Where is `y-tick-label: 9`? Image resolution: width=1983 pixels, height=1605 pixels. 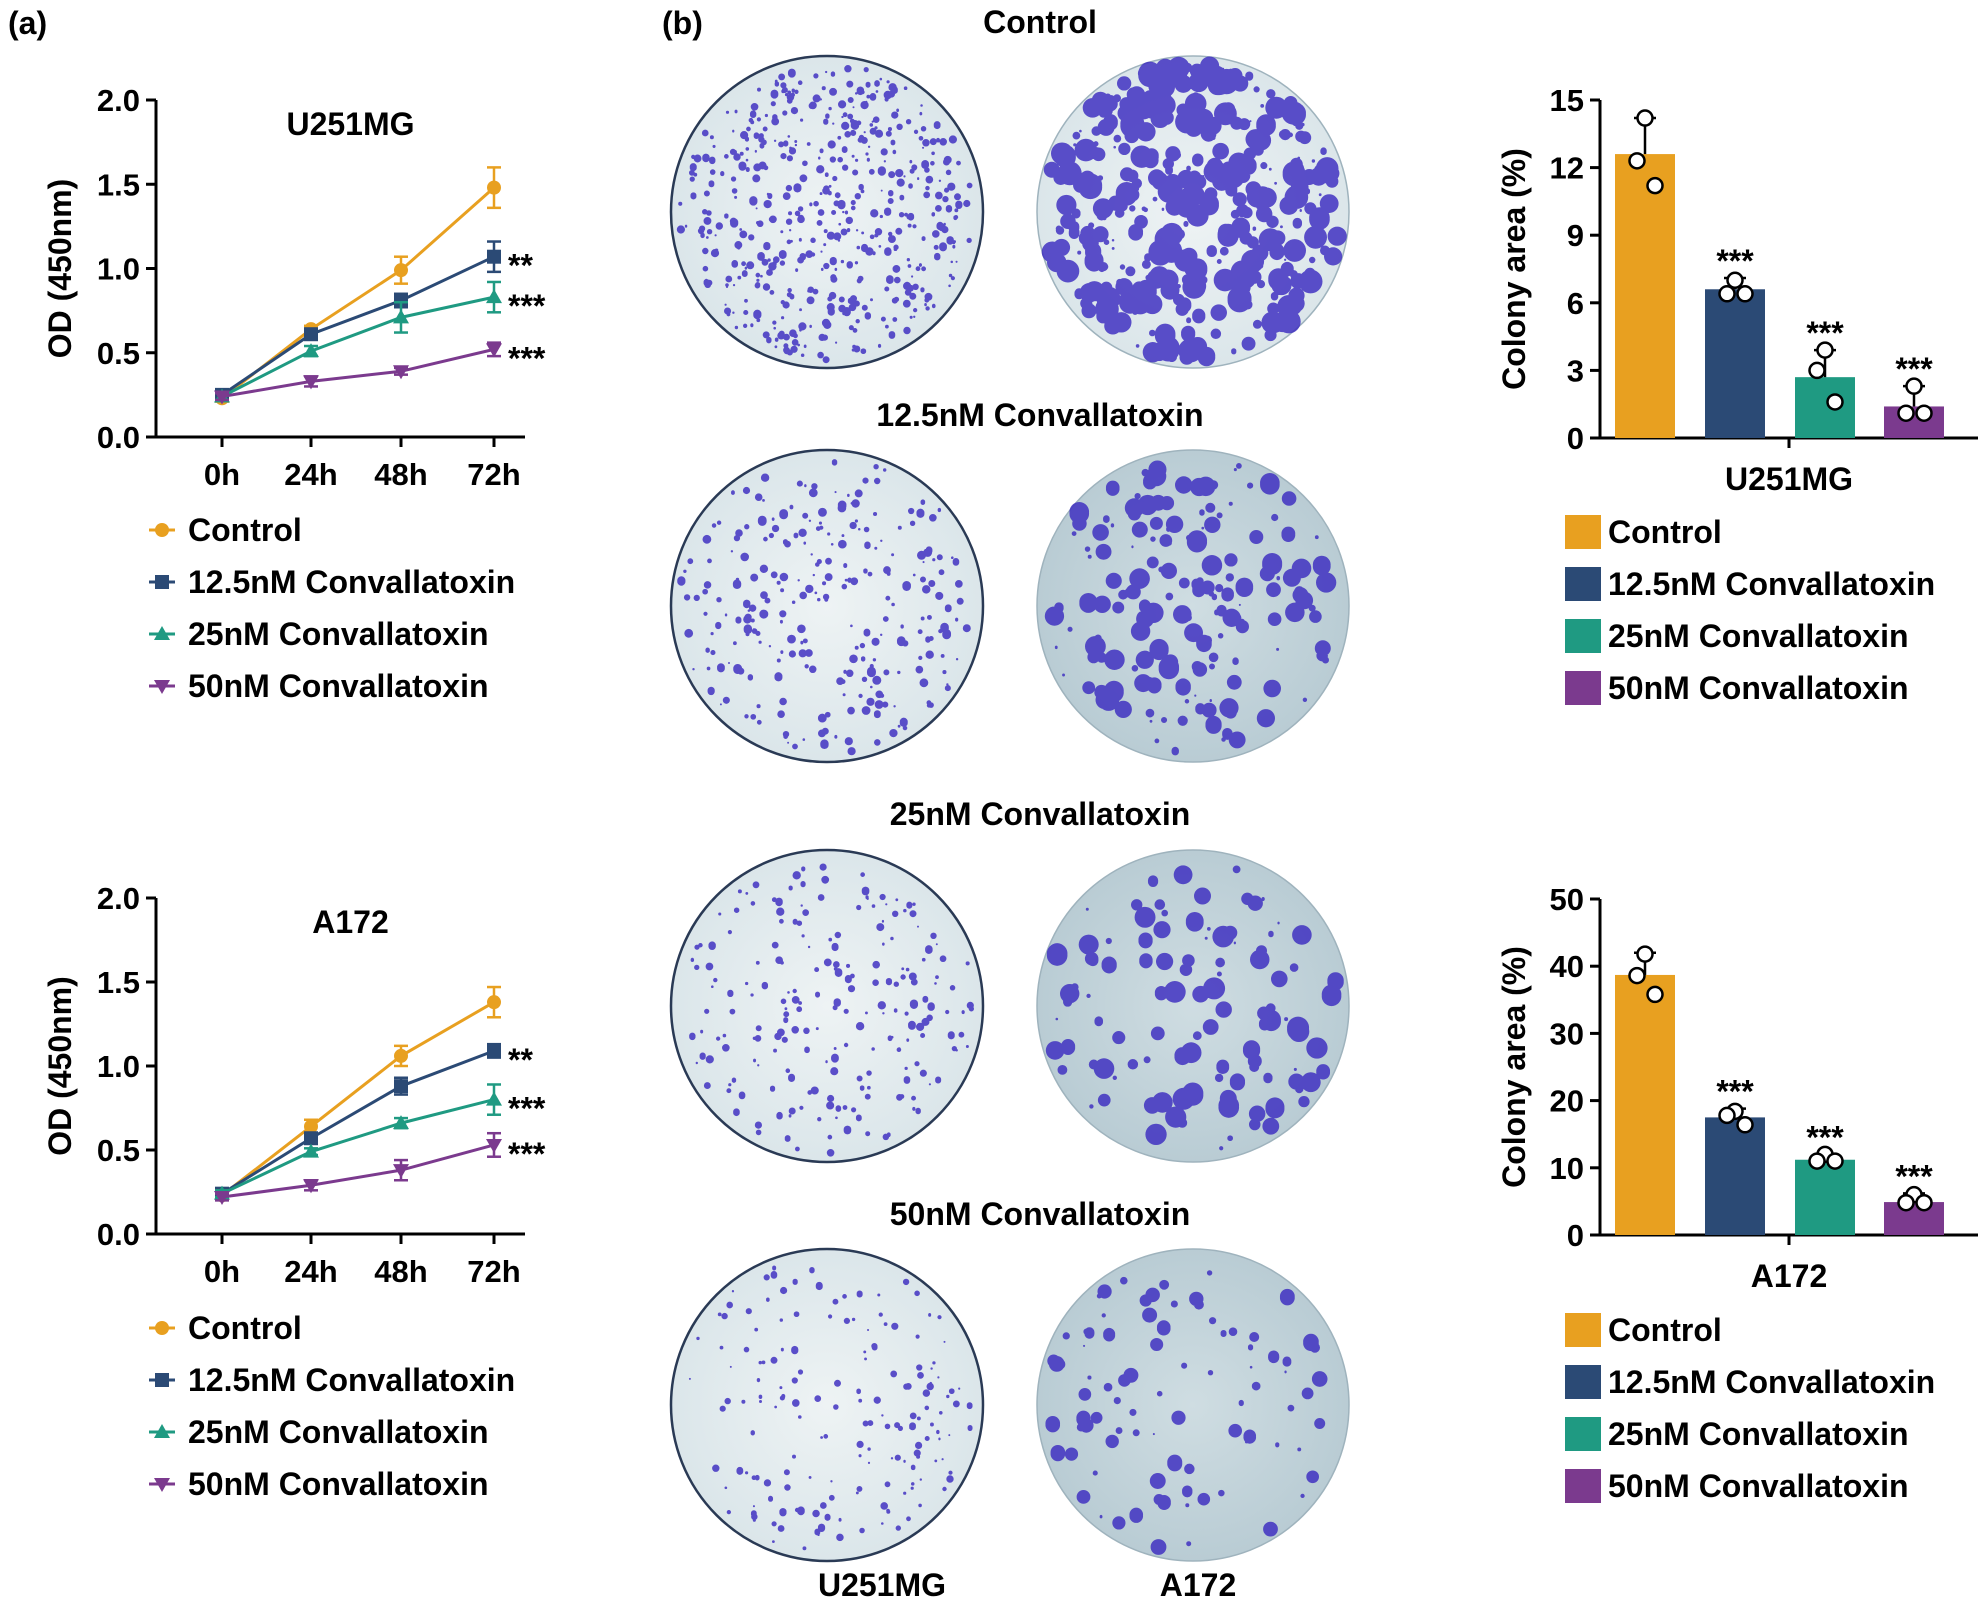 y-tick-label: 9 is located at coordinates (1575, 235).